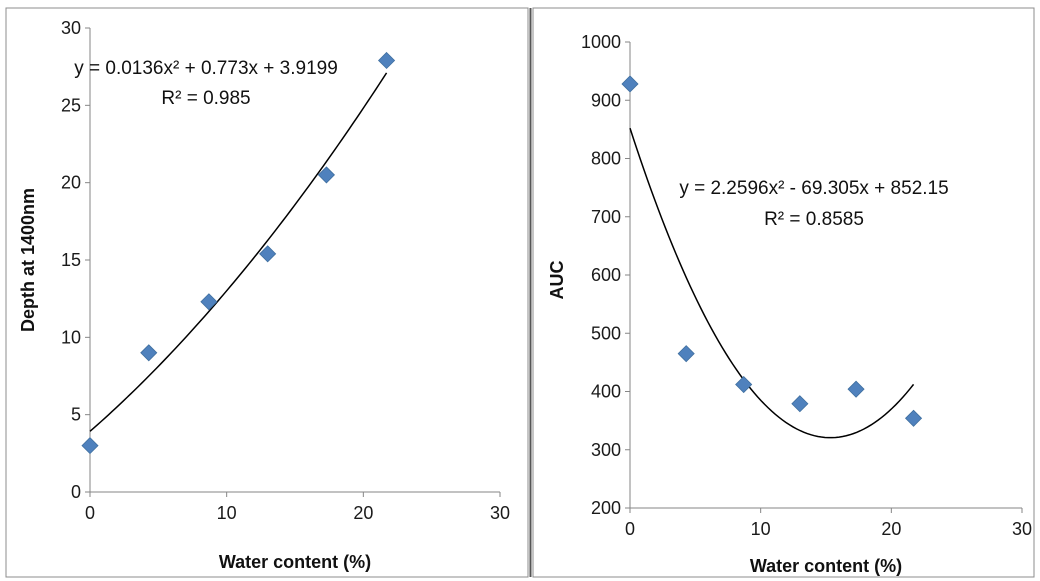 This screenshot has height=581, width=1040. I want to click on left-x-tick-label: 20, so click(363, 513).